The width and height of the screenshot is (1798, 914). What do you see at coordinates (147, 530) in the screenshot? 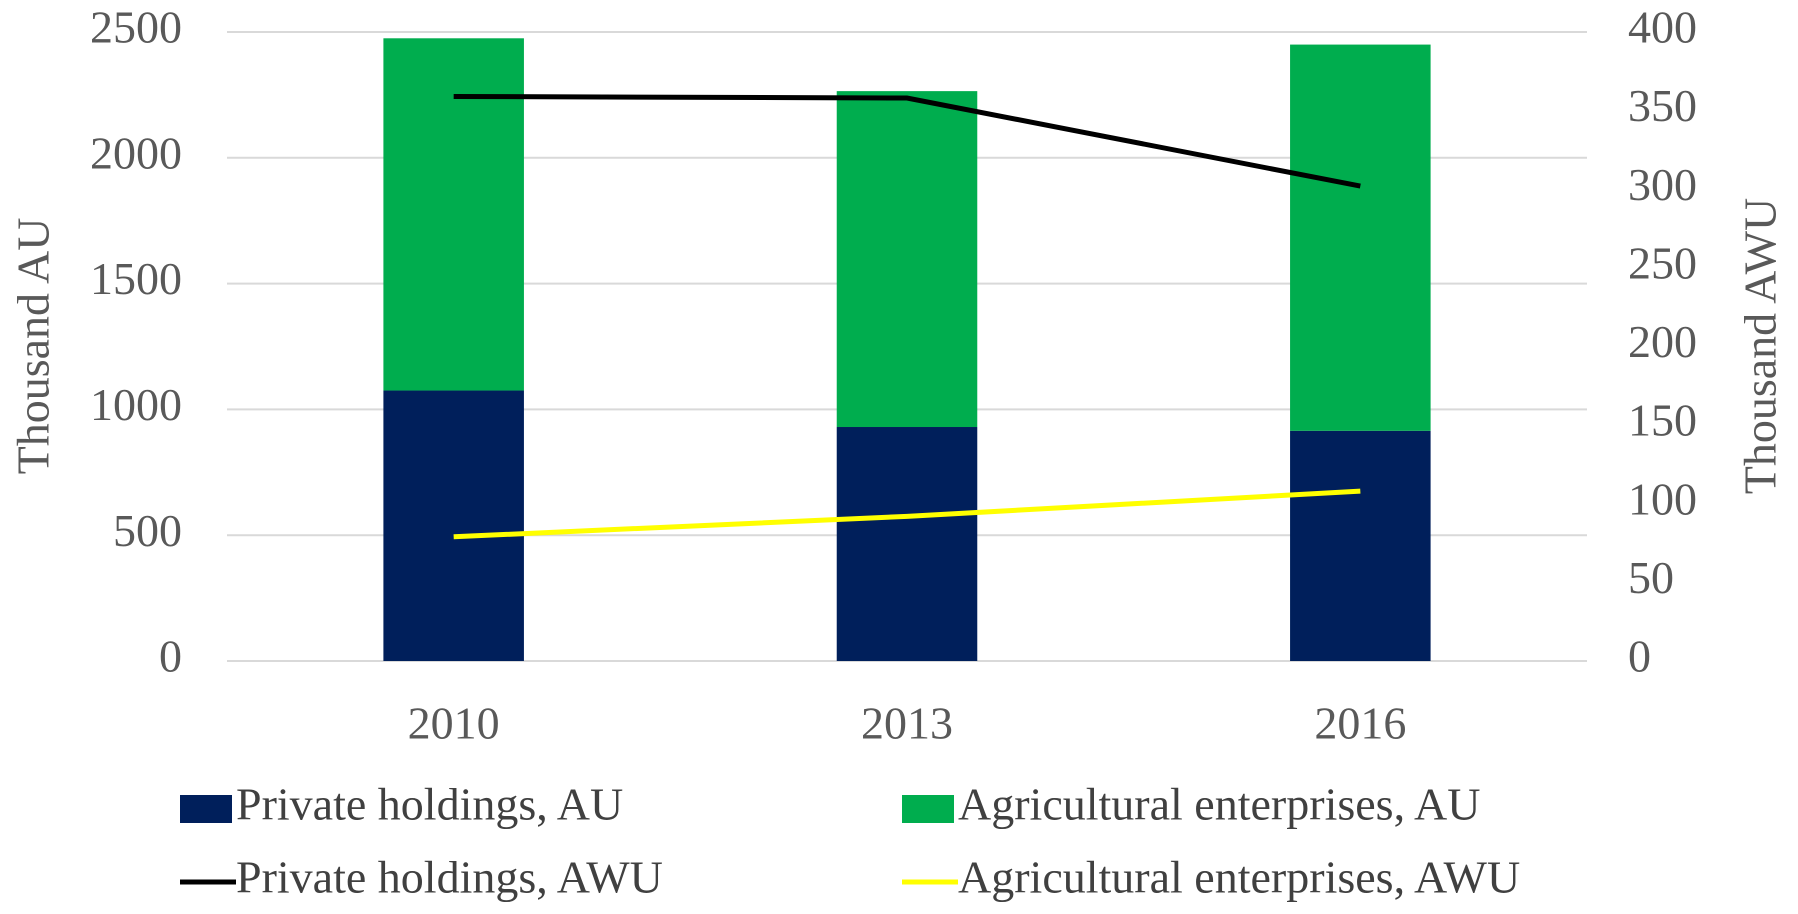
I see `y-tick-label: 500` at bounding box center [147, 530].